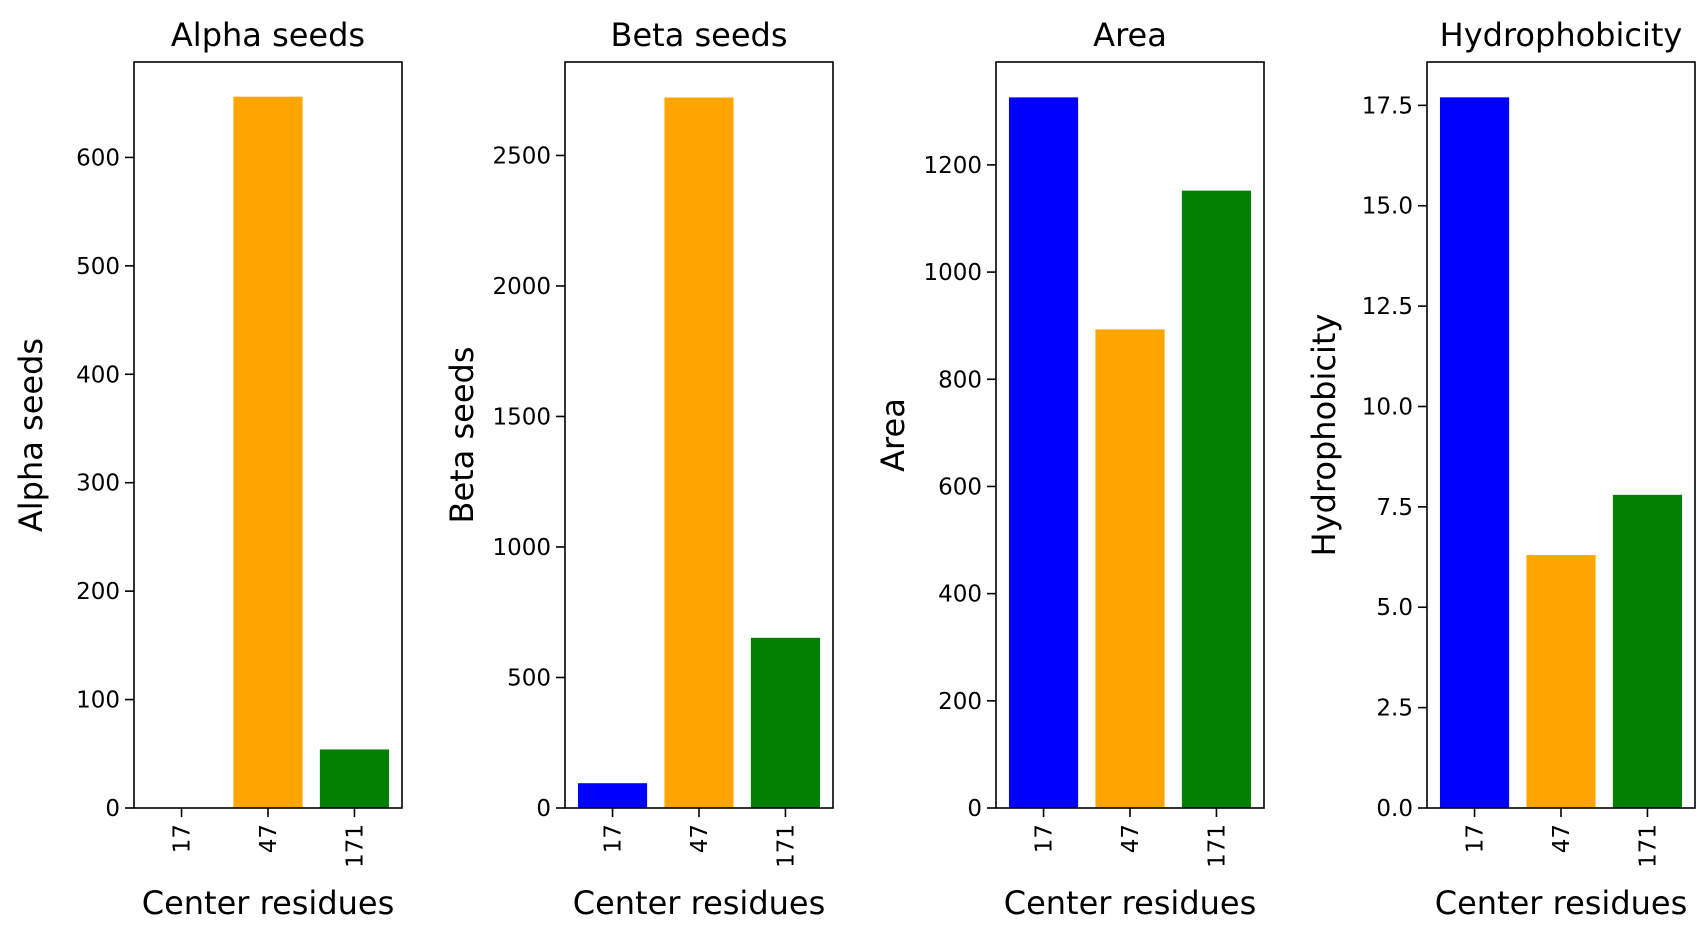 This screenshot has width=1706, height=937. I want to click on y-axis-label: Hydrophobicity, so click(1324, 435).